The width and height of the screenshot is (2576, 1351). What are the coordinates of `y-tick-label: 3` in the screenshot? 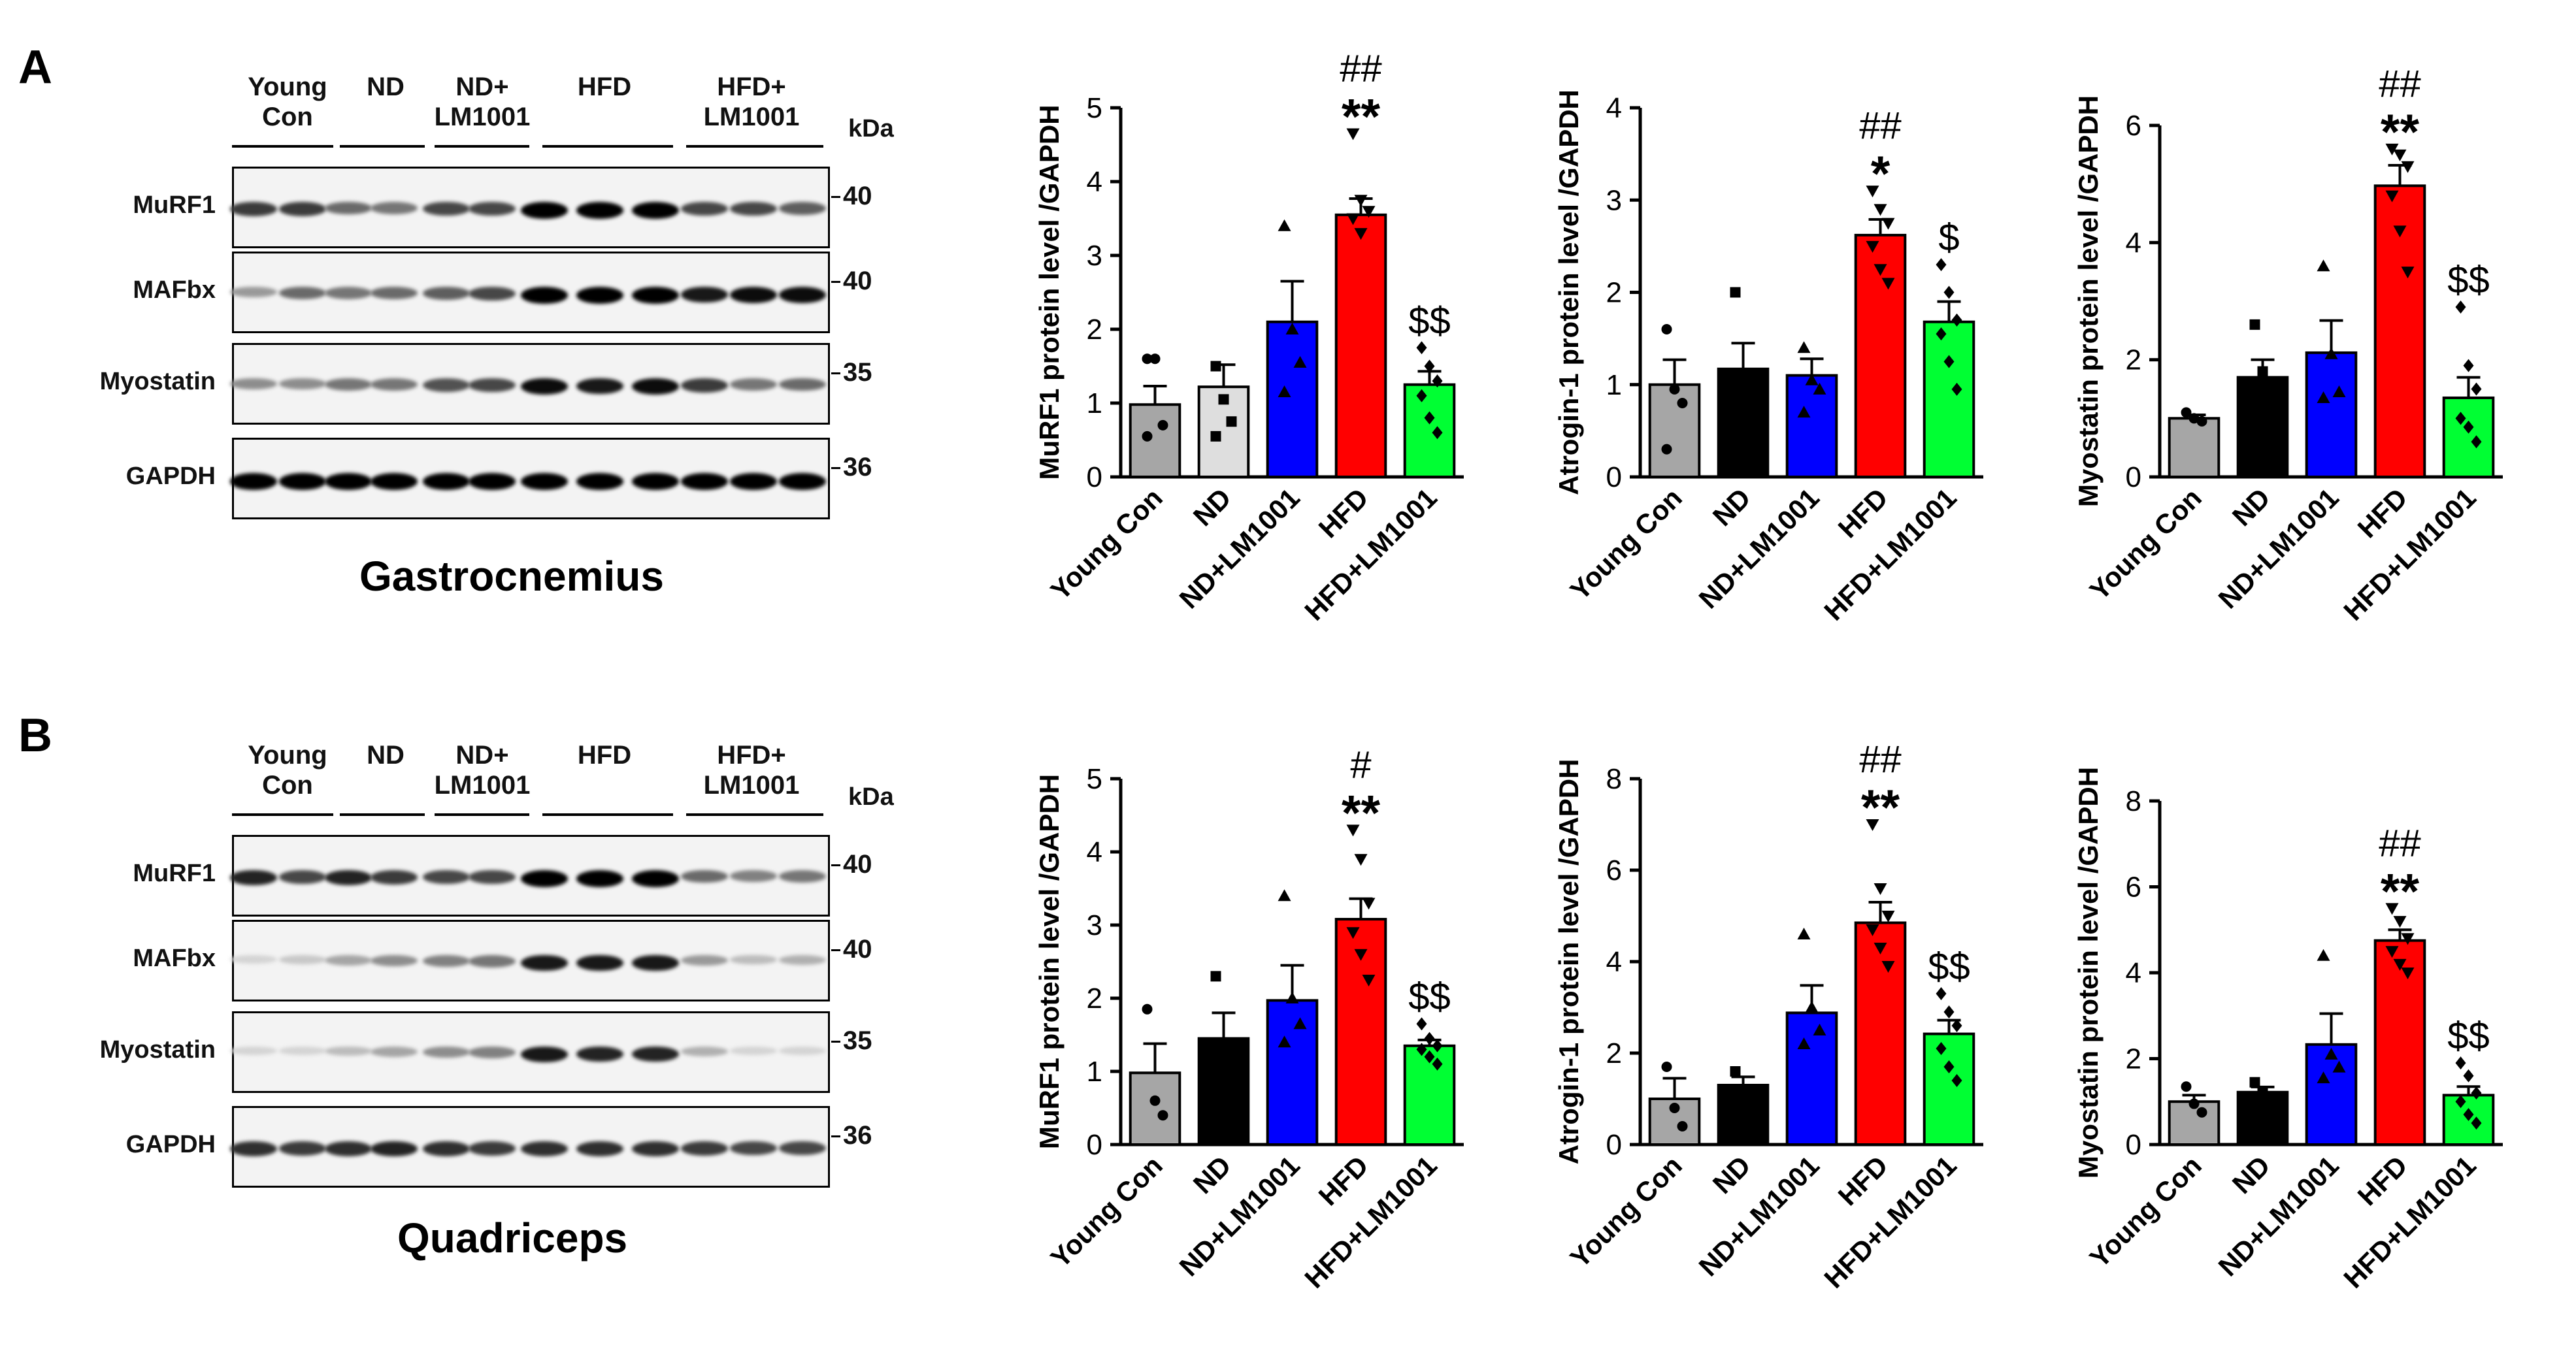 It's located at (1094, 925).